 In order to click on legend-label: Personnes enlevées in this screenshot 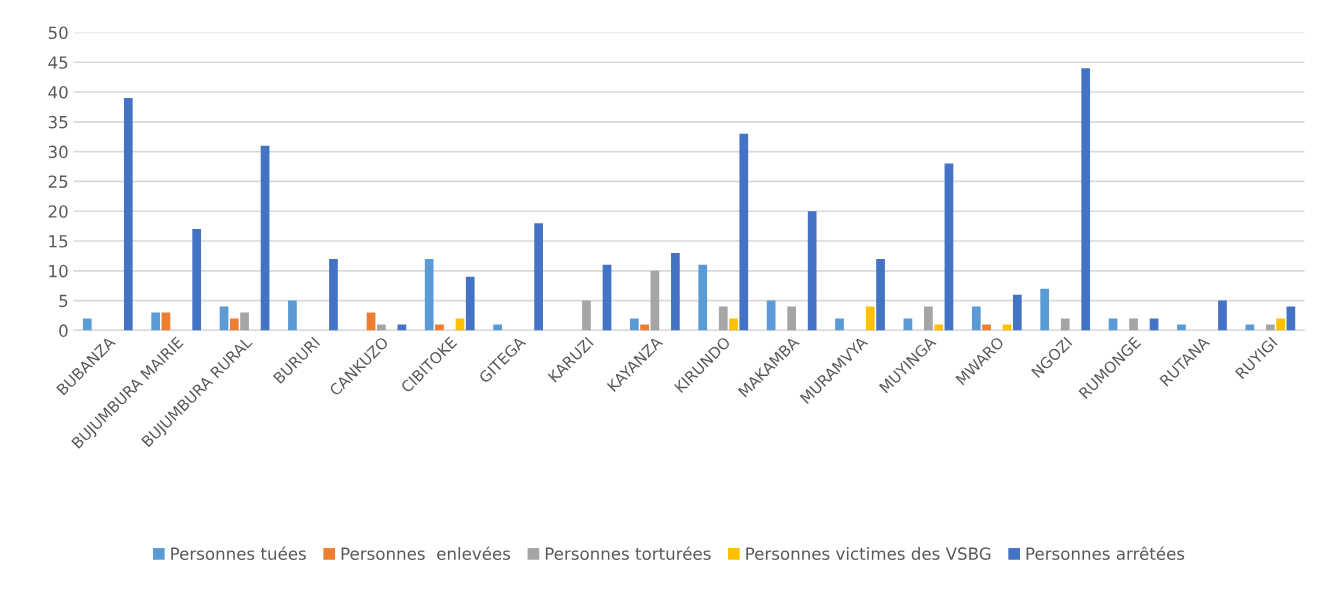, I will do `click(426, 553)`.